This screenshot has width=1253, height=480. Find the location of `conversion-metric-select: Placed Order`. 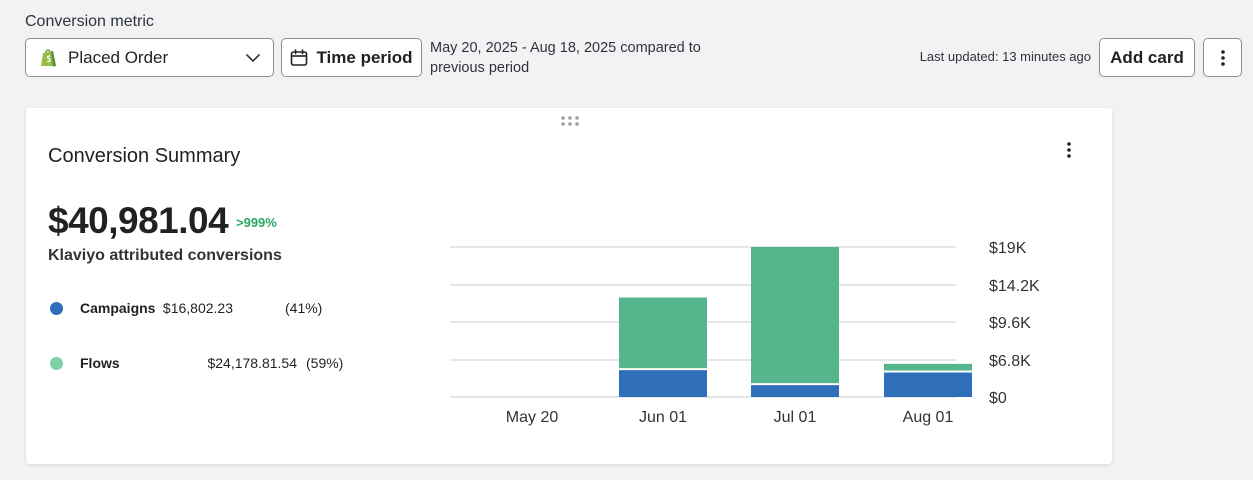

conversion-metric-select: Placed Order is located at coordinates (149, 57).